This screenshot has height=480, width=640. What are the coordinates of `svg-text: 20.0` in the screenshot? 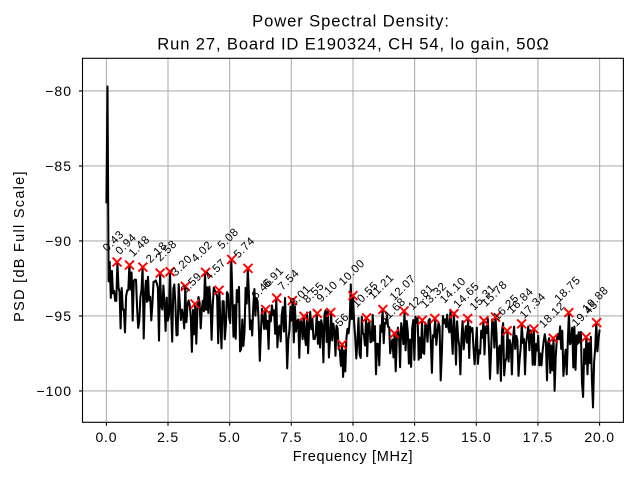 It's located at (599, 437).